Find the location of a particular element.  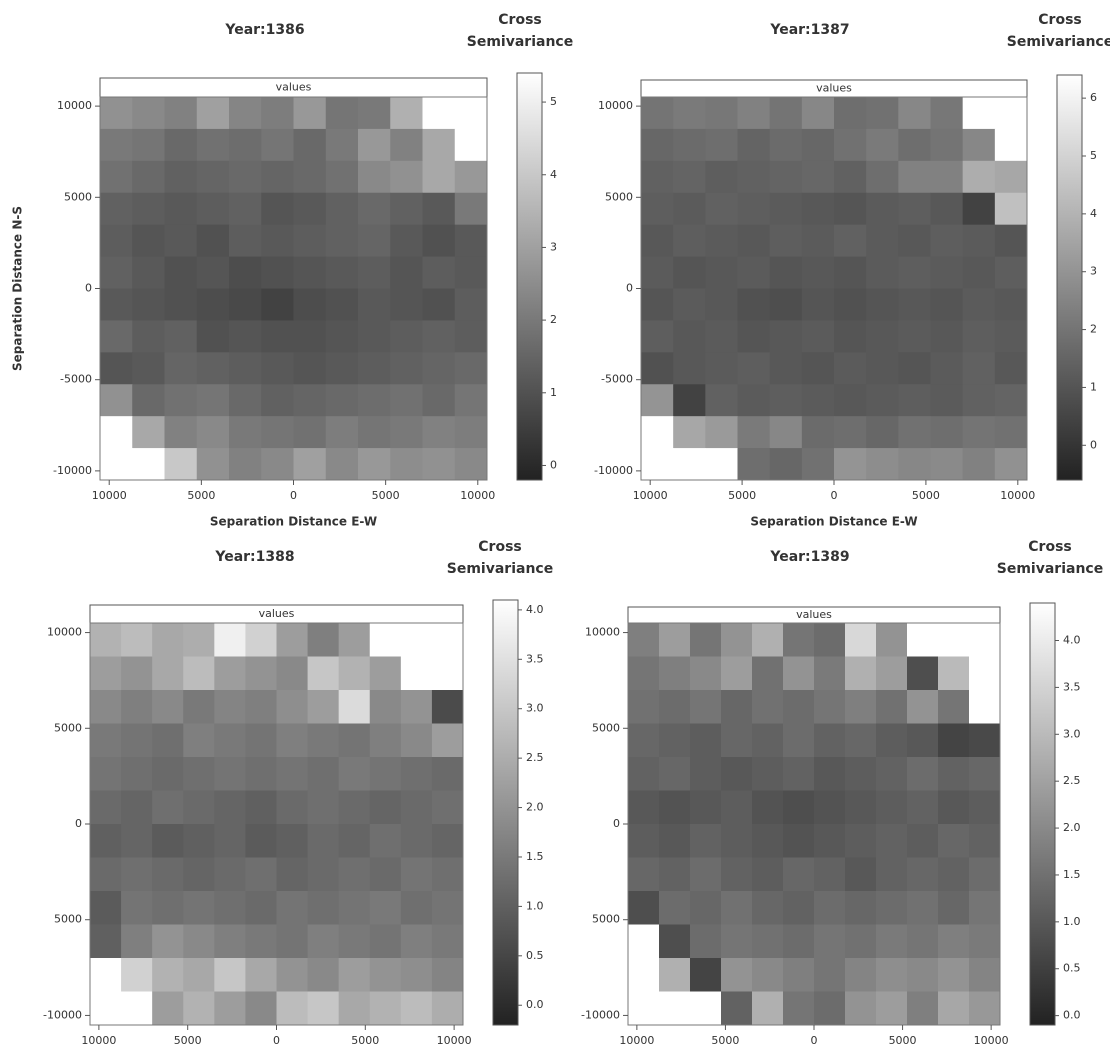

strip-label: values is located at coordinates (277, 613).